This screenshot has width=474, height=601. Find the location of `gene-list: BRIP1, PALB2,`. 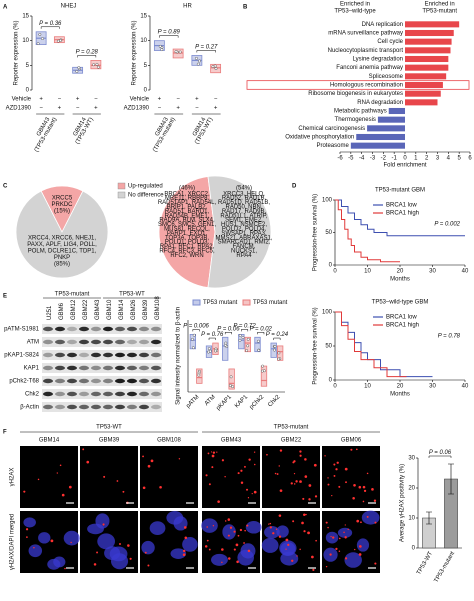

gene-list: BRIP1, PALB2, is located at coordinates (187, 207).